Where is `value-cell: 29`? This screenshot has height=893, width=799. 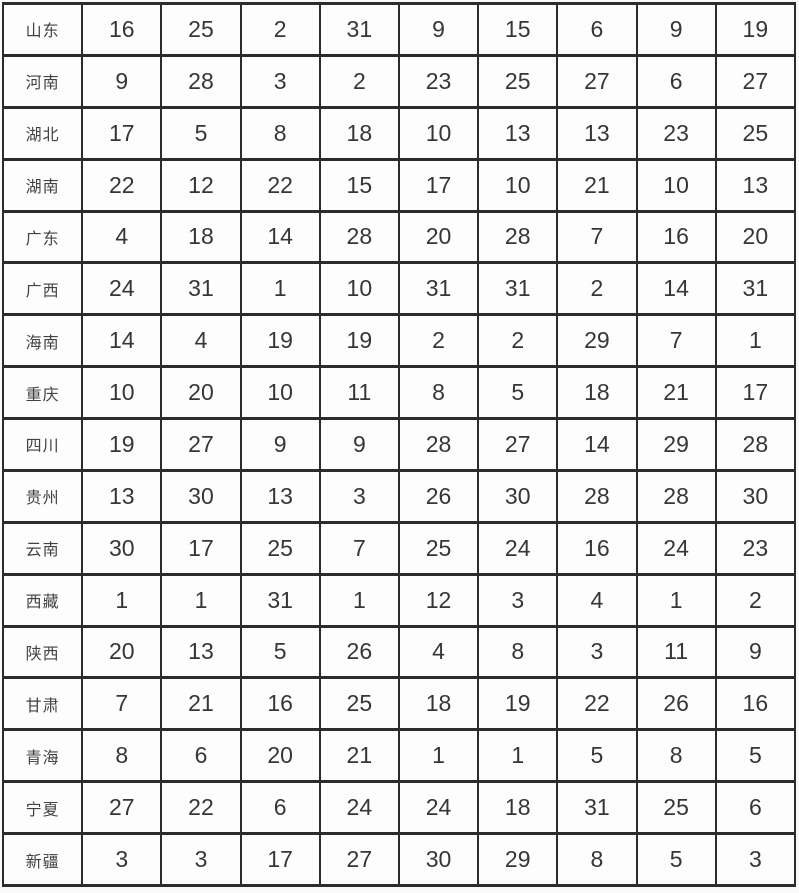 value-cell: 29 is located at coordinates (518, 859).